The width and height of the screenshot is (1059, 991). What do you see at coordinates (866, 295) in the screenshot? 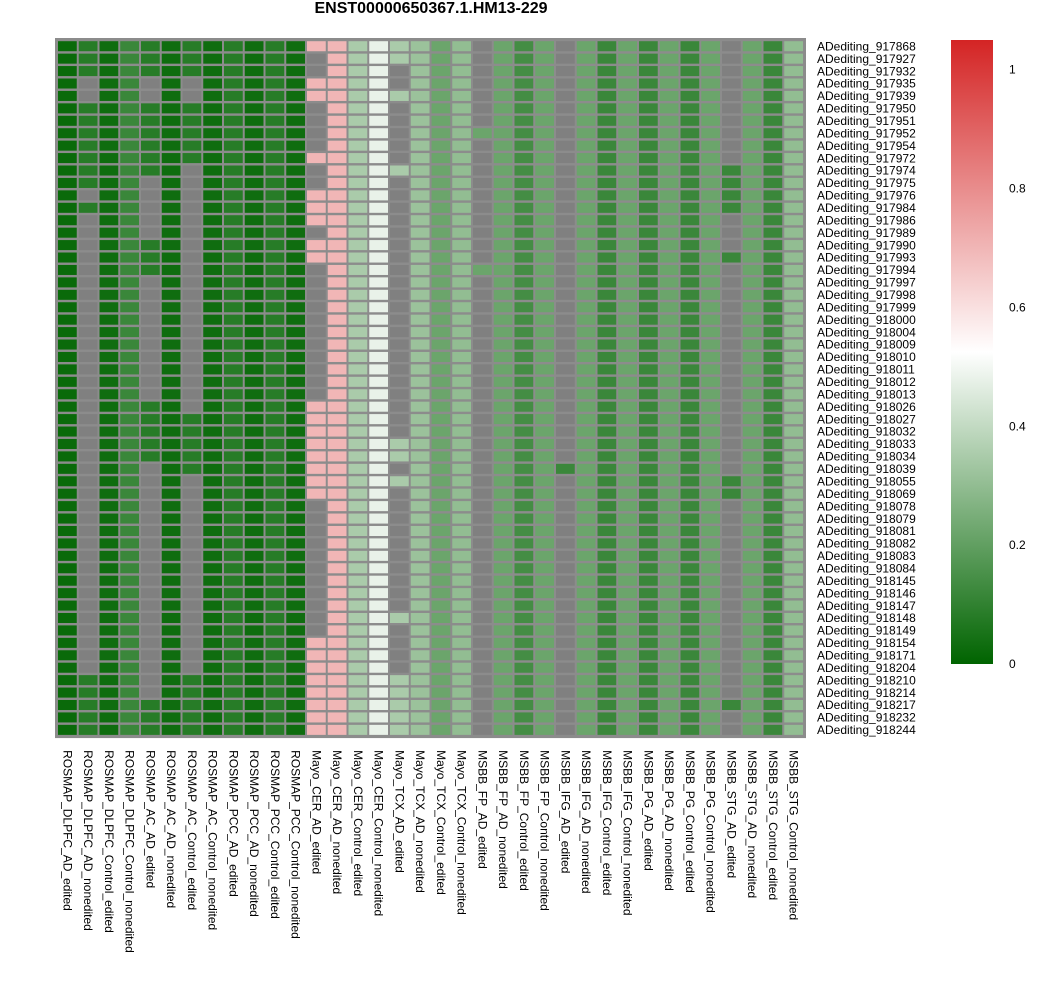
I see `row-label: ADediting_917998` at bounding box center [866, 295].